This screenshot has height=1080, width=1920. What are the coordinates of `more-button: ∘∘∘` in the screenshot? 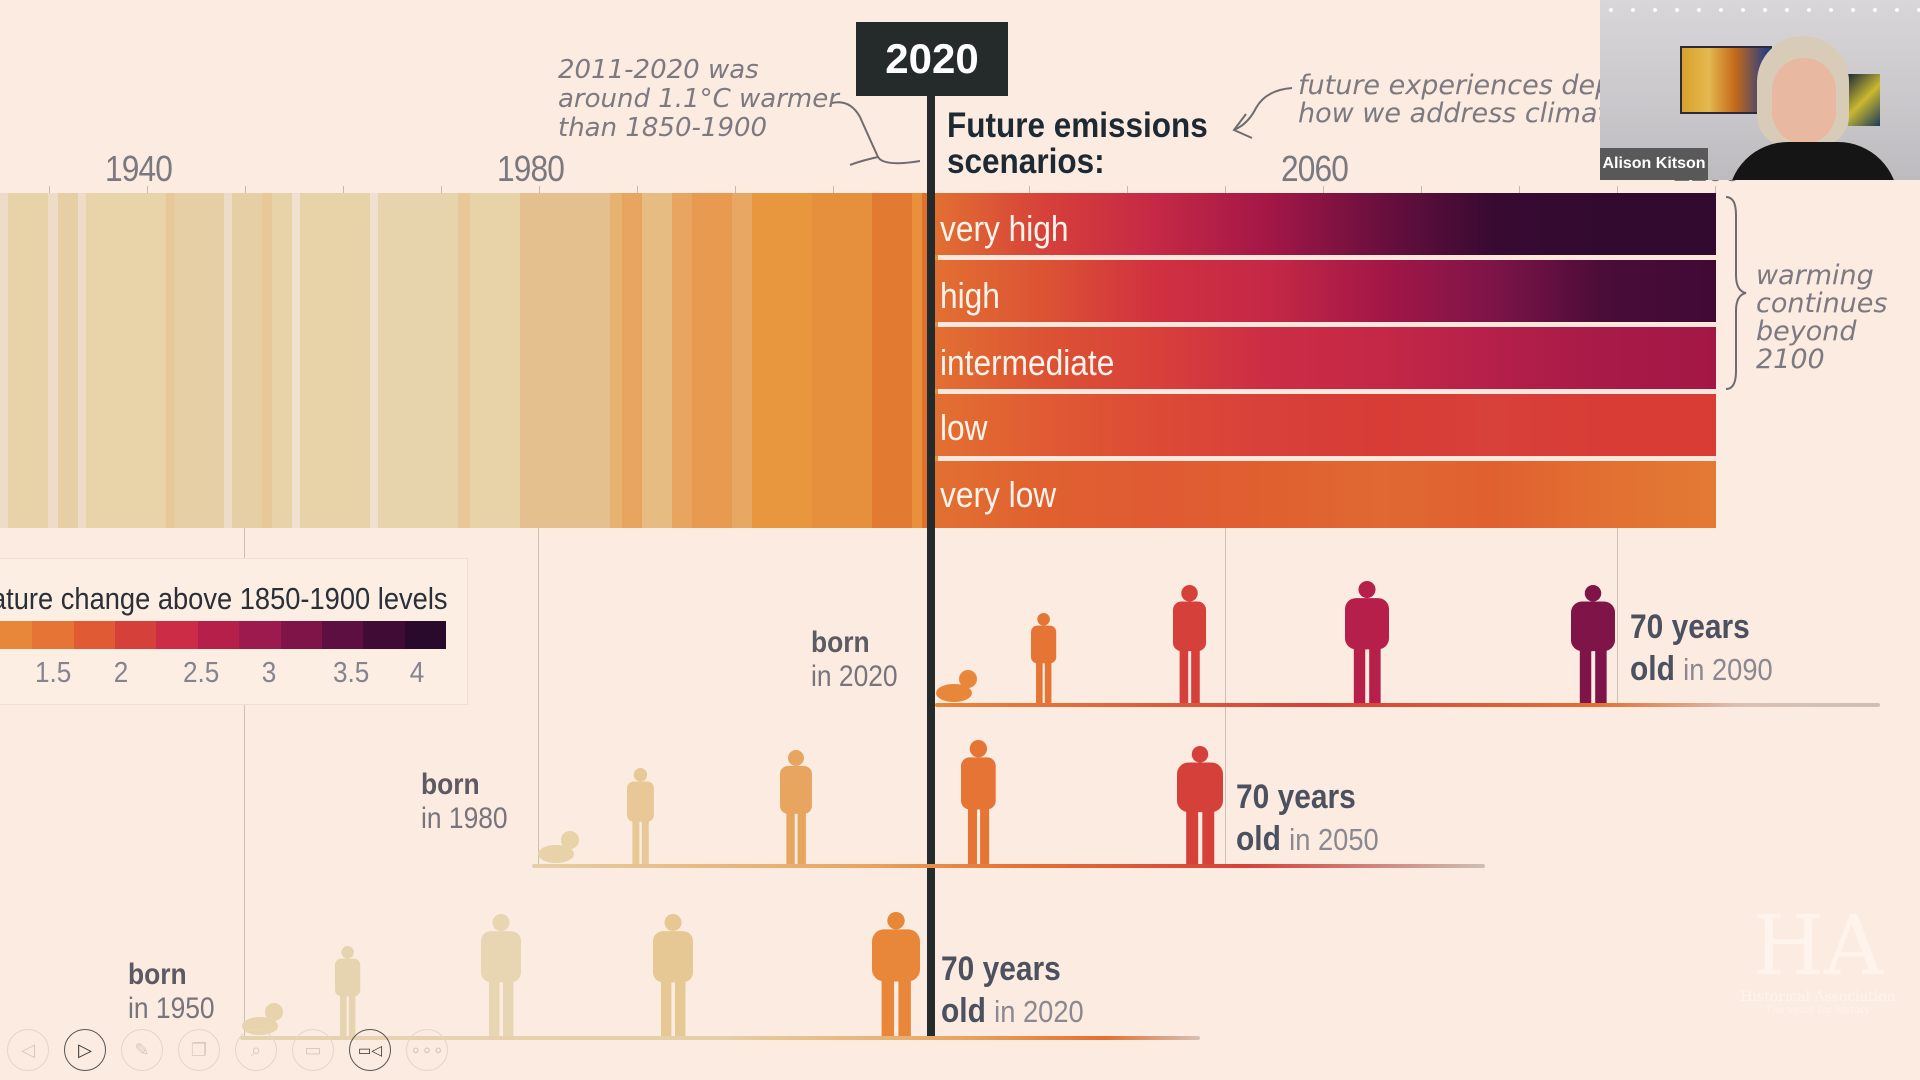 It's located at (427, 1050).